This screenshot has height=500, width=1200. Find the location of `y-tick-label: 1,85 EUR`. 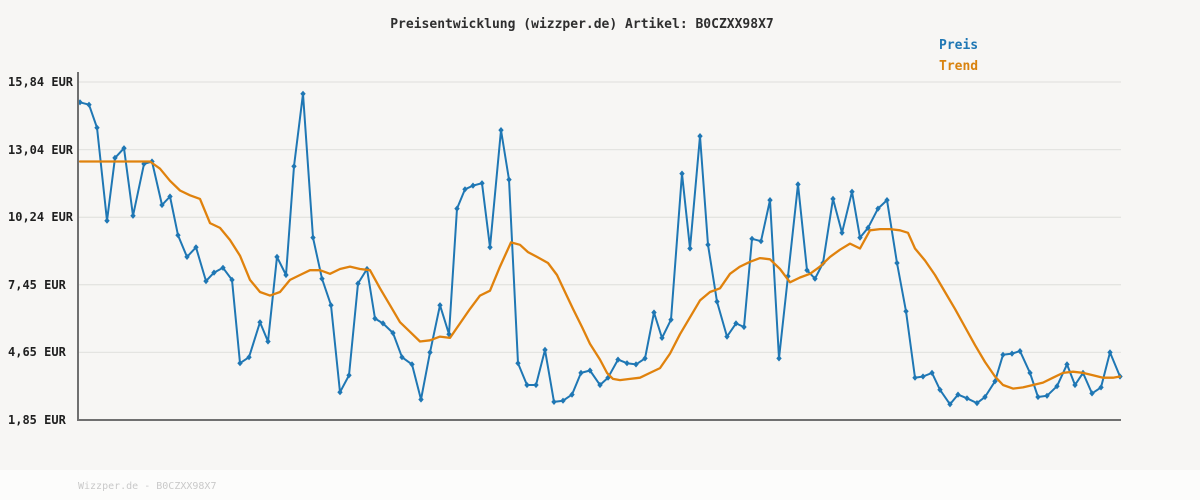

y-tick-label: 1,85 EUR is located at coordinates (37, 420).